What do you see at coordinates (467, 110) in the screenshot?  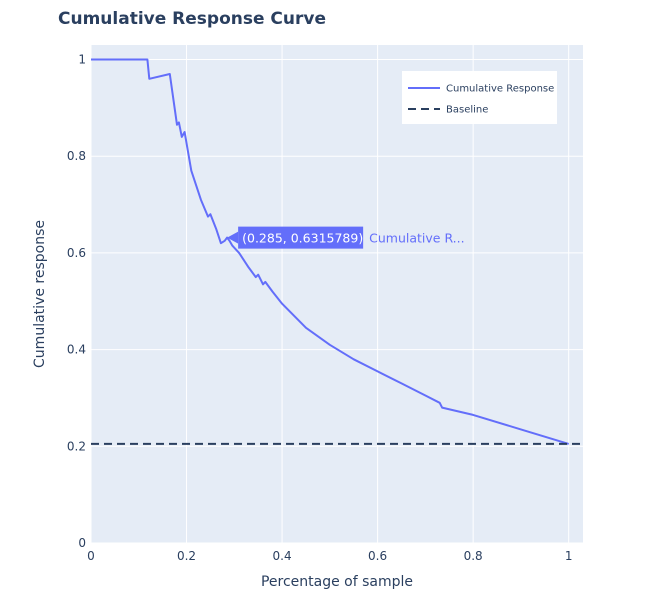 I see `legend-item-label: Baseline` at bounding box center [467, 110].